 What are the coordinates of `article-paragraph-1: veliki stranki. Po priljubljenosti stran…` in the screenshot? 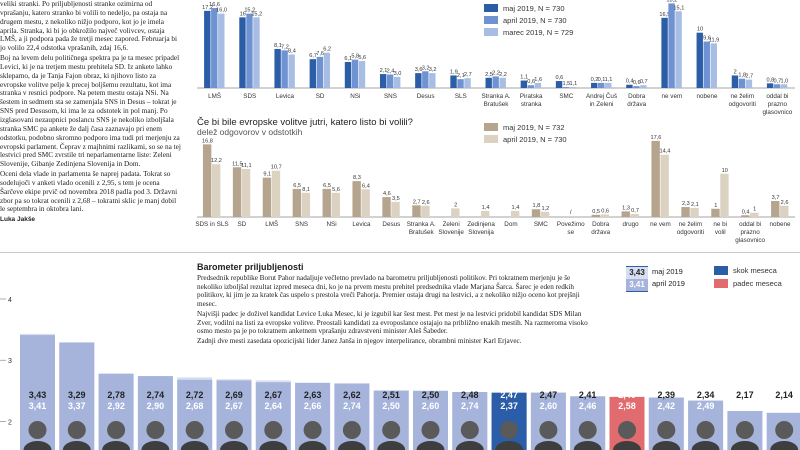 It's located at (89, 26).